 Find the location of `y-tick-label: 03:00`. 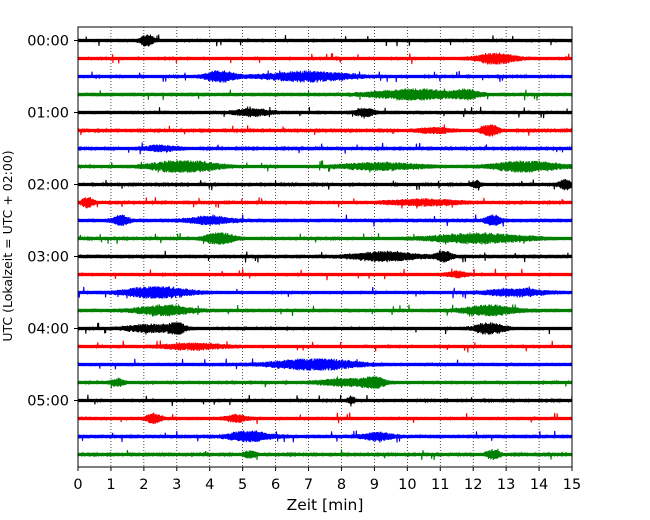

y-tick-label: 03:00 is located at coordinates (48, 258).